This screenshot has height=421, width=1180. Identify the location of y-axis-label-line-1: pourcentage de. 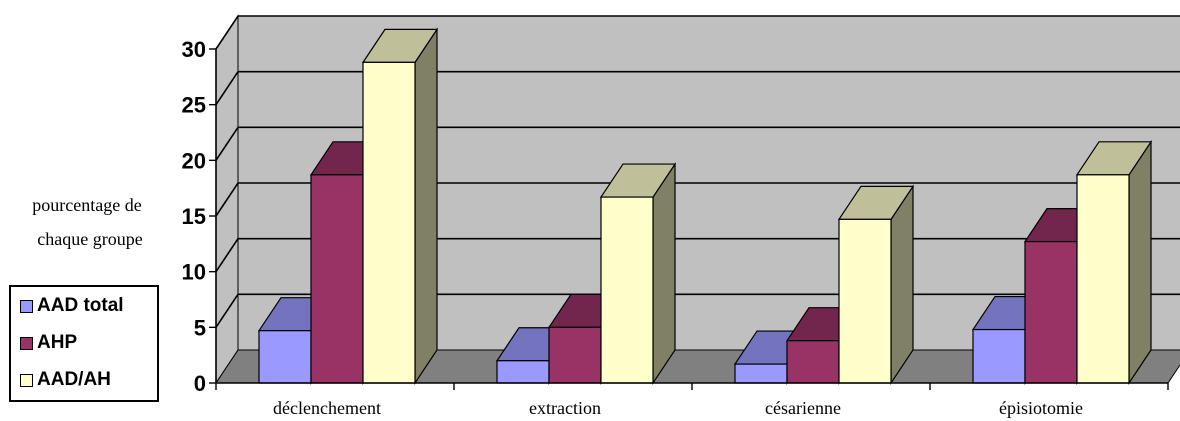
(86, 205).